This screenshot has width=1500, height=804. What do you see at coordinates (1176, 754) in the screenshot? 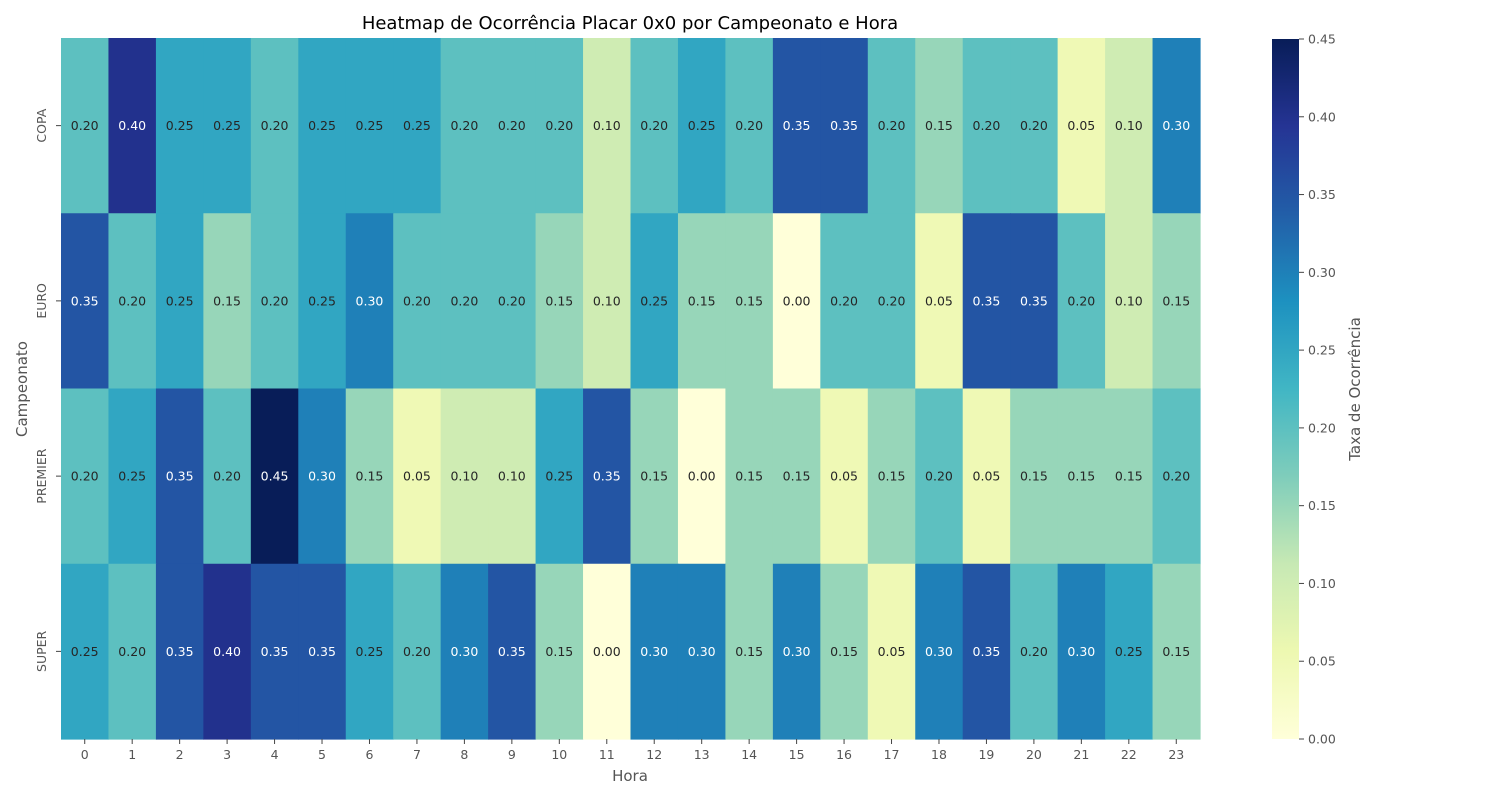
I see `x-tick-label: 23` at bounding box center [1176, 754].